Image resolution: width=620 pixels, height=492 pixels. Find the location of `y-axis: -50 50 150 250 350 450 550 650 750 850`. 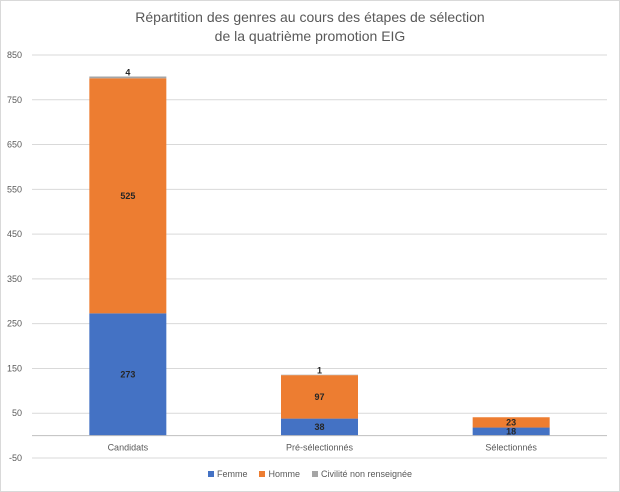

y-axis: -50 50 150 250 350 450 550 650 750 850 is located at coordinates (14, 256).